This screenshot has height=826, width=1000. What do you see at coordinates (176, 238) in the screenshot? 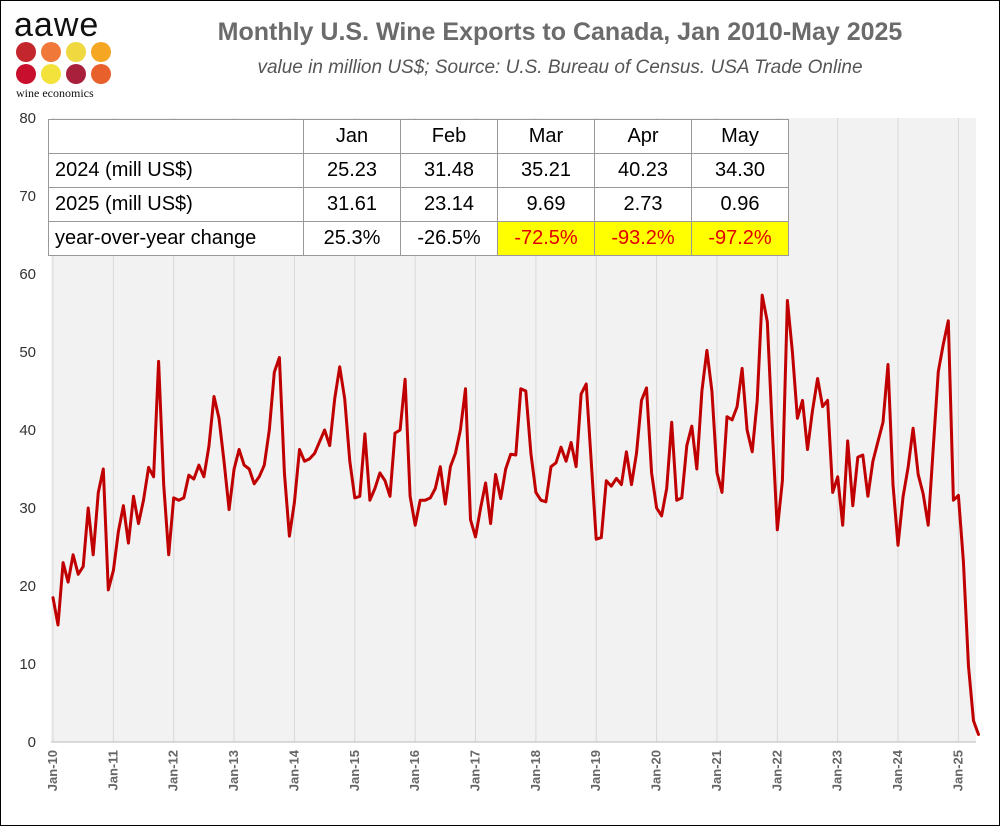
I see `row-label: year-over-year change` at bounding box center [176, 238].